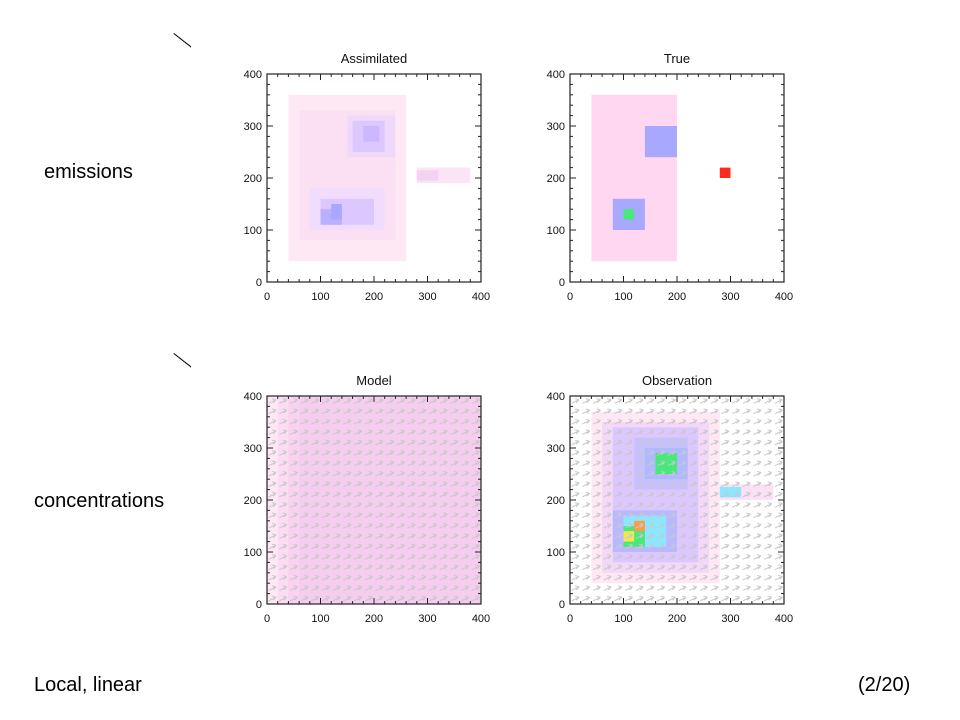 This screenshot has width=960, height=720. Describe the element at coordinates (259, 283) in the screenshot. I see `y-tick-label: 0` at that location.